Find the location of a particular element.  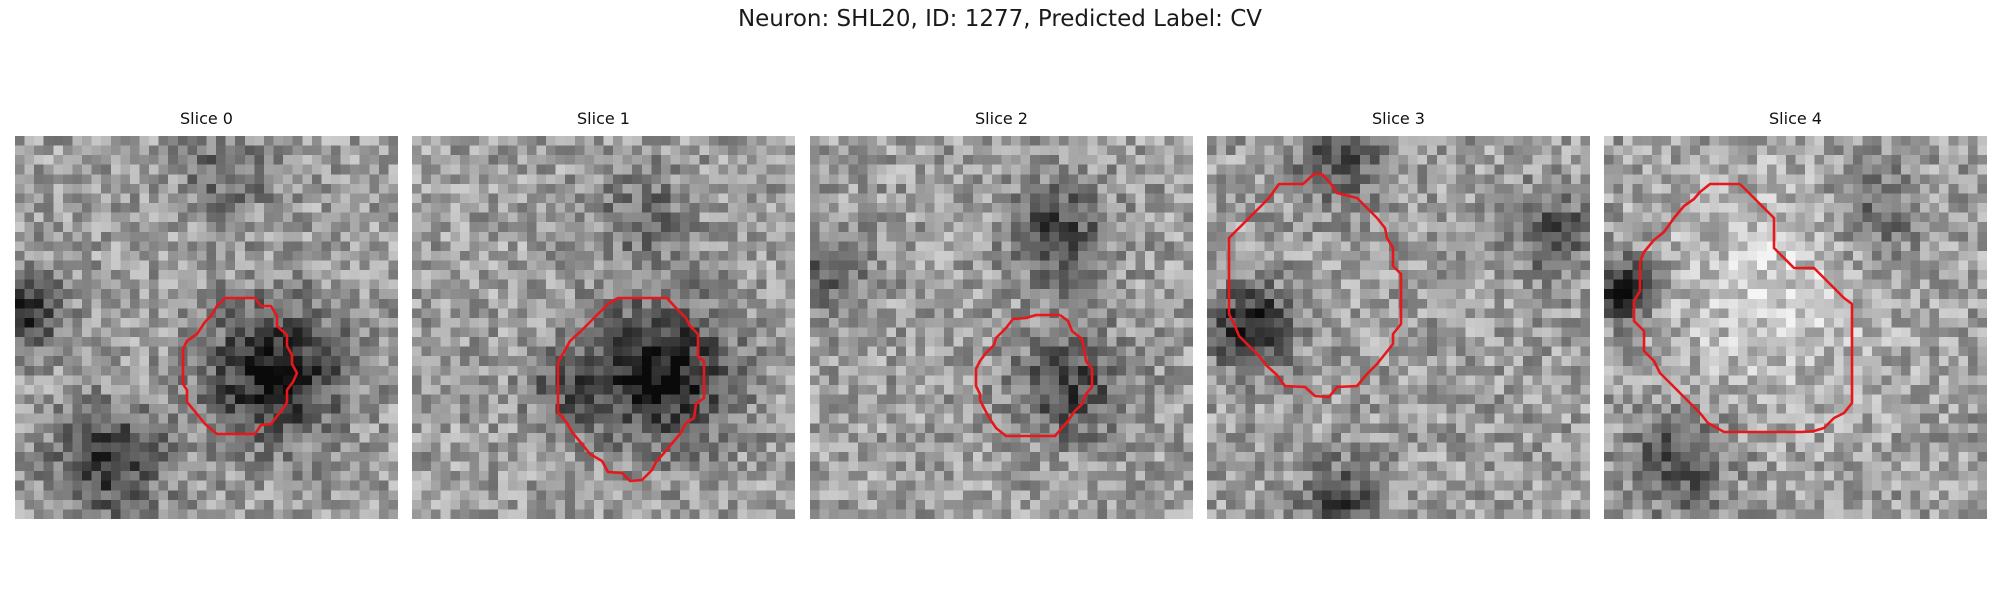

slice-panel-1: Slice 1 is located at coordinates (603, 313).